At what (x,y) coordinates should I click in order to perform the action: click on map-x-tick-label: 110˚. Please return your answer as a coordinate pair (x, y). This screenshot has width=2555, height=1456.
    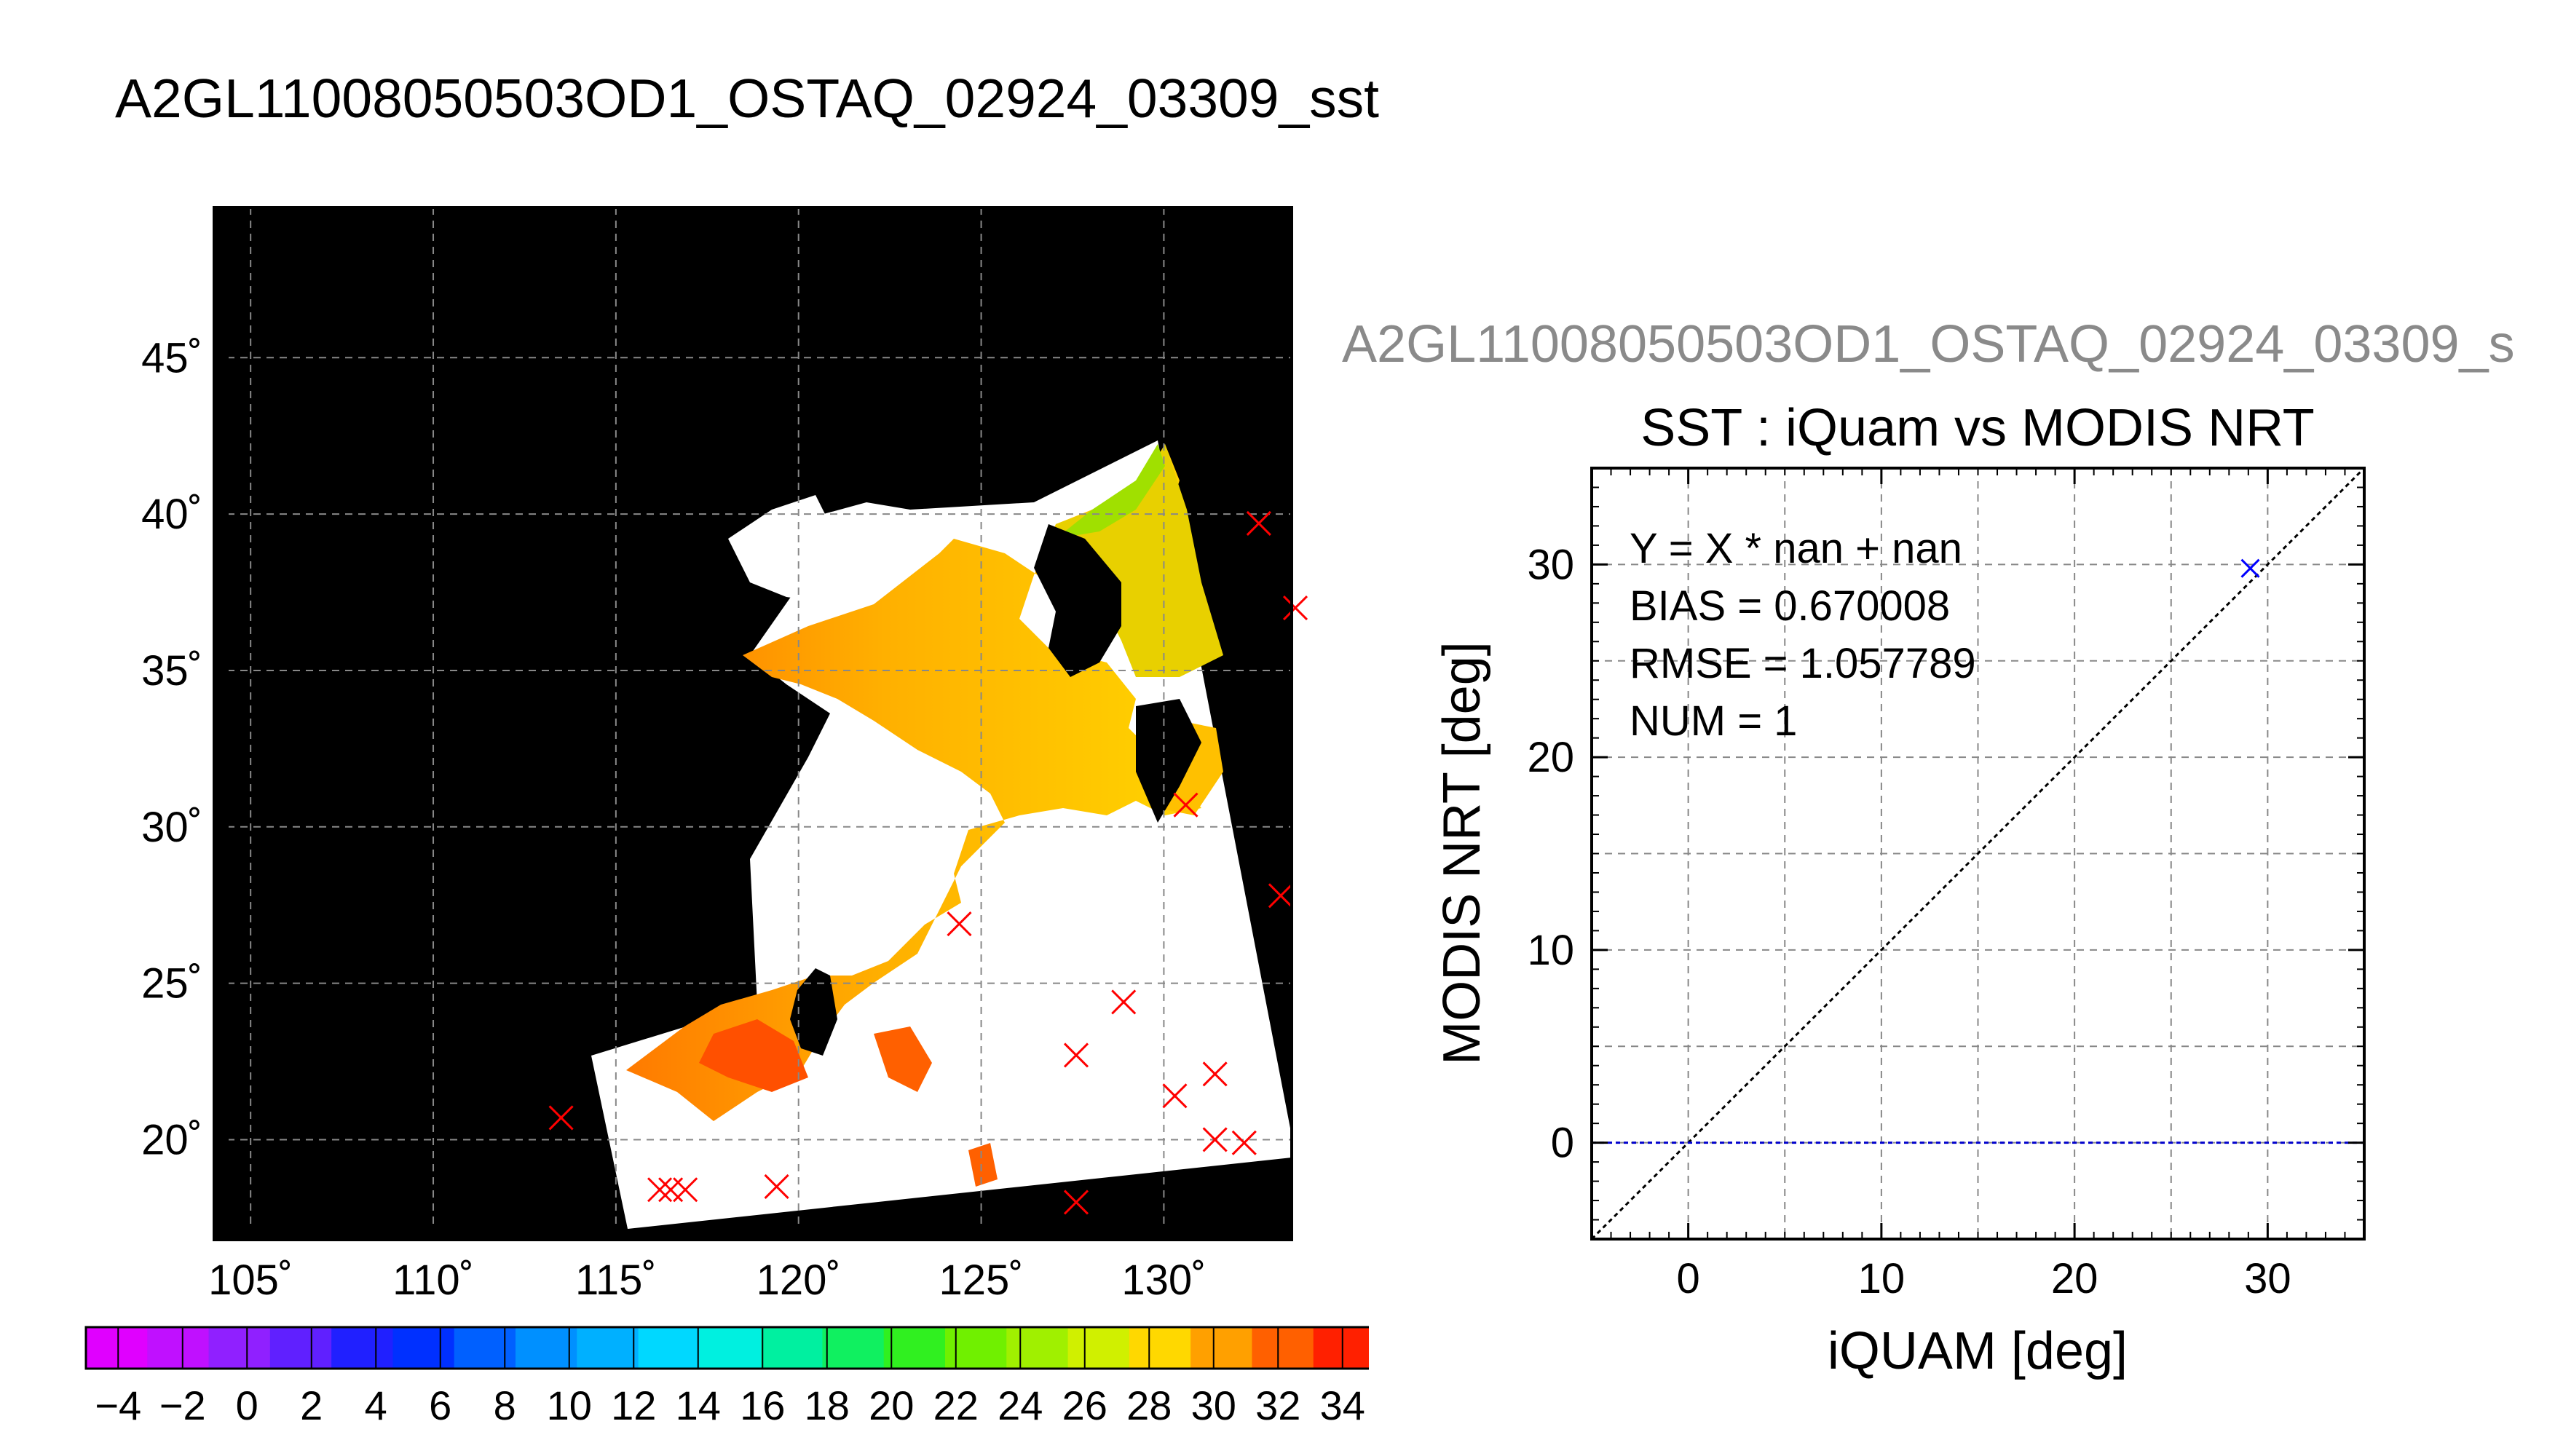
    Looking at the image, I should click on (433, 1280).